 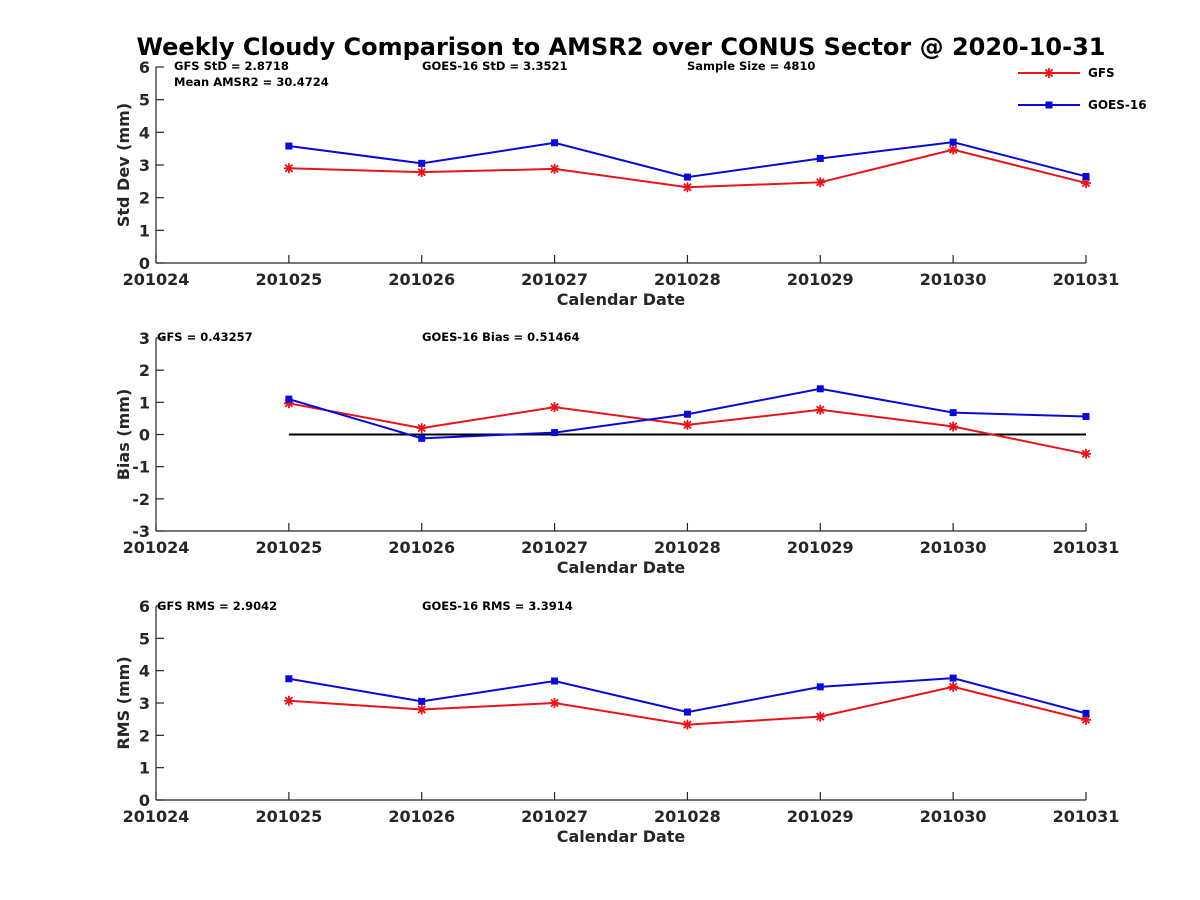 I want to click on annotation: GOES-16 StD = 3.3521, so click(x=494, y=66).